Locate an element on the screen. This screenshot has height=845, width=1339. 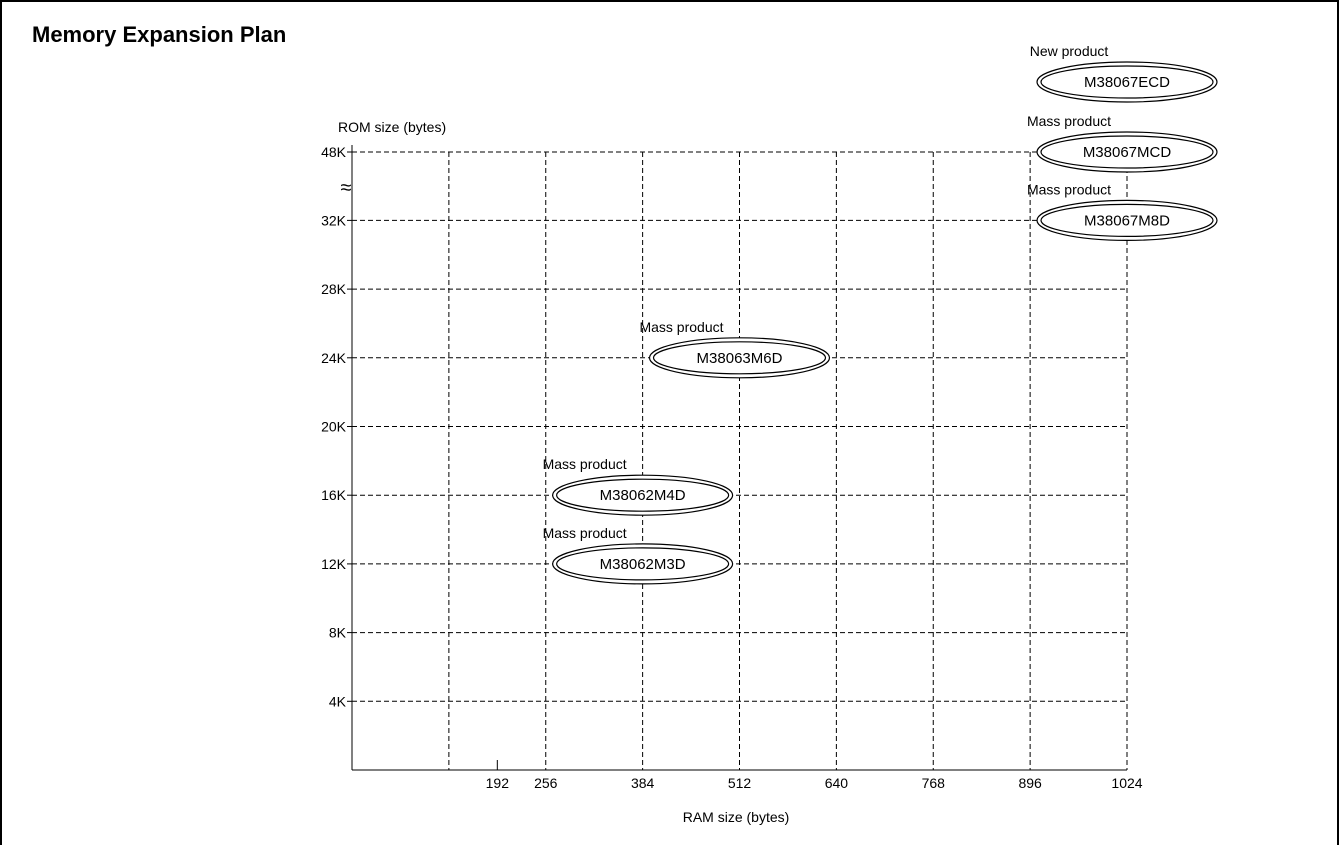
y-tick-label: 12K is located at coordinates (334, 564).